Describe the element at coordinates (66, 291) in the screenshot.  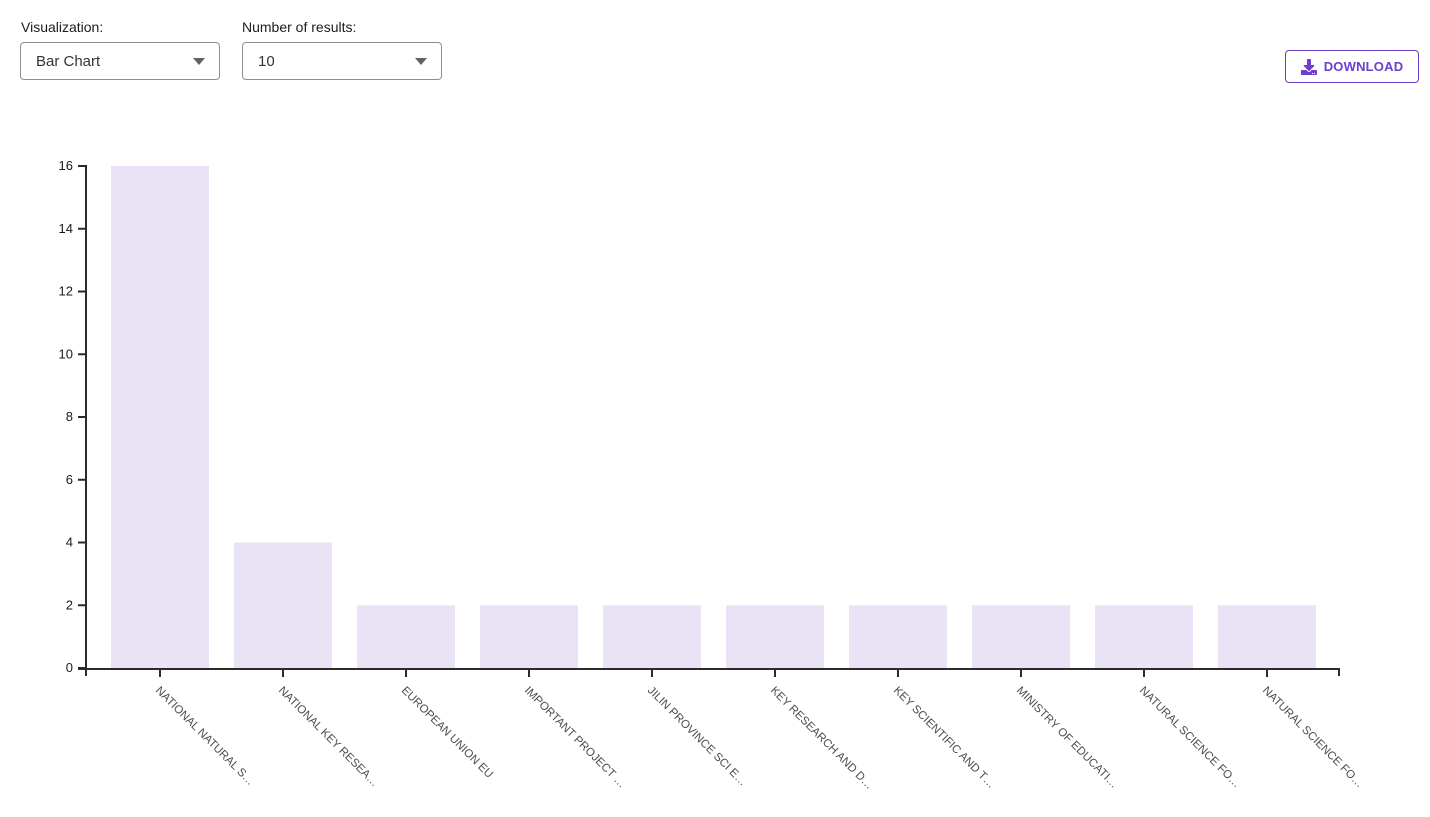
I see `y-tick-label: 12` at that location.